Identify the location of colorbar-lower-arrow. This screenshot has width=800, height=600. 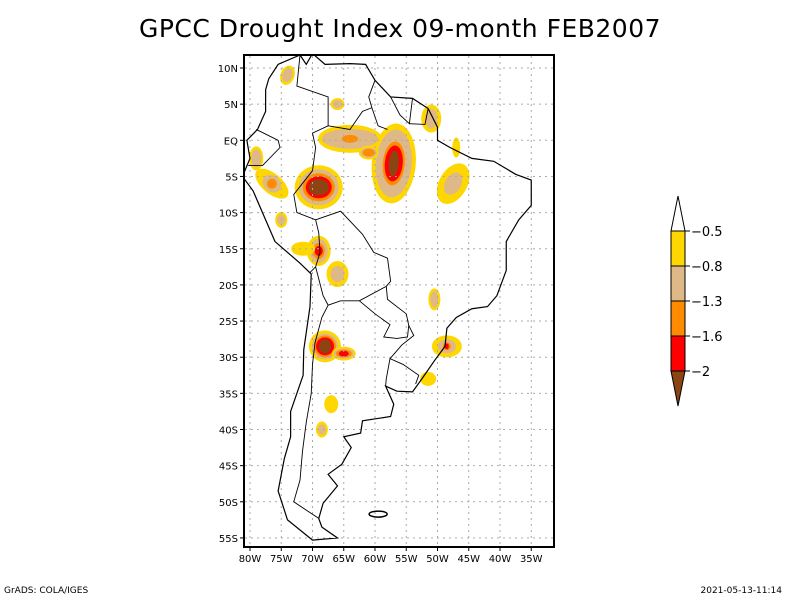
(678, 388).